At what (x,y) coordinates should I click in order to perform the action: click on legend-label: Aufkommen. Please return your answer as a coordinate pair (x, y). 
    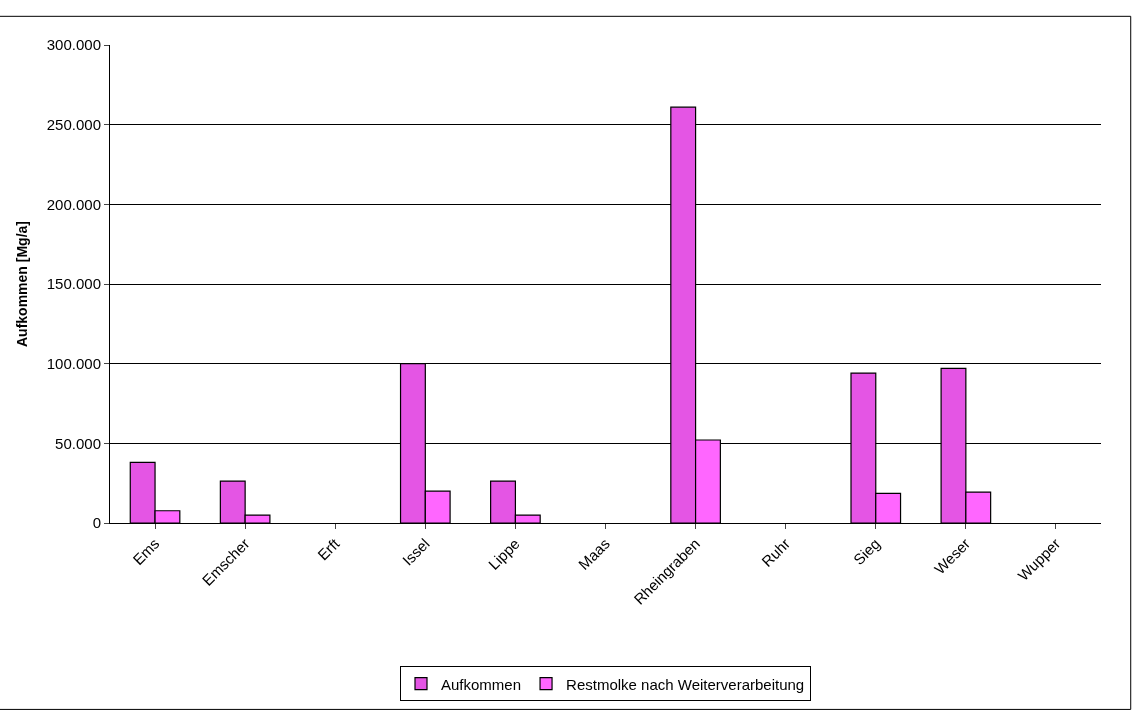
    Looking at the image, I should click on (481, 684).